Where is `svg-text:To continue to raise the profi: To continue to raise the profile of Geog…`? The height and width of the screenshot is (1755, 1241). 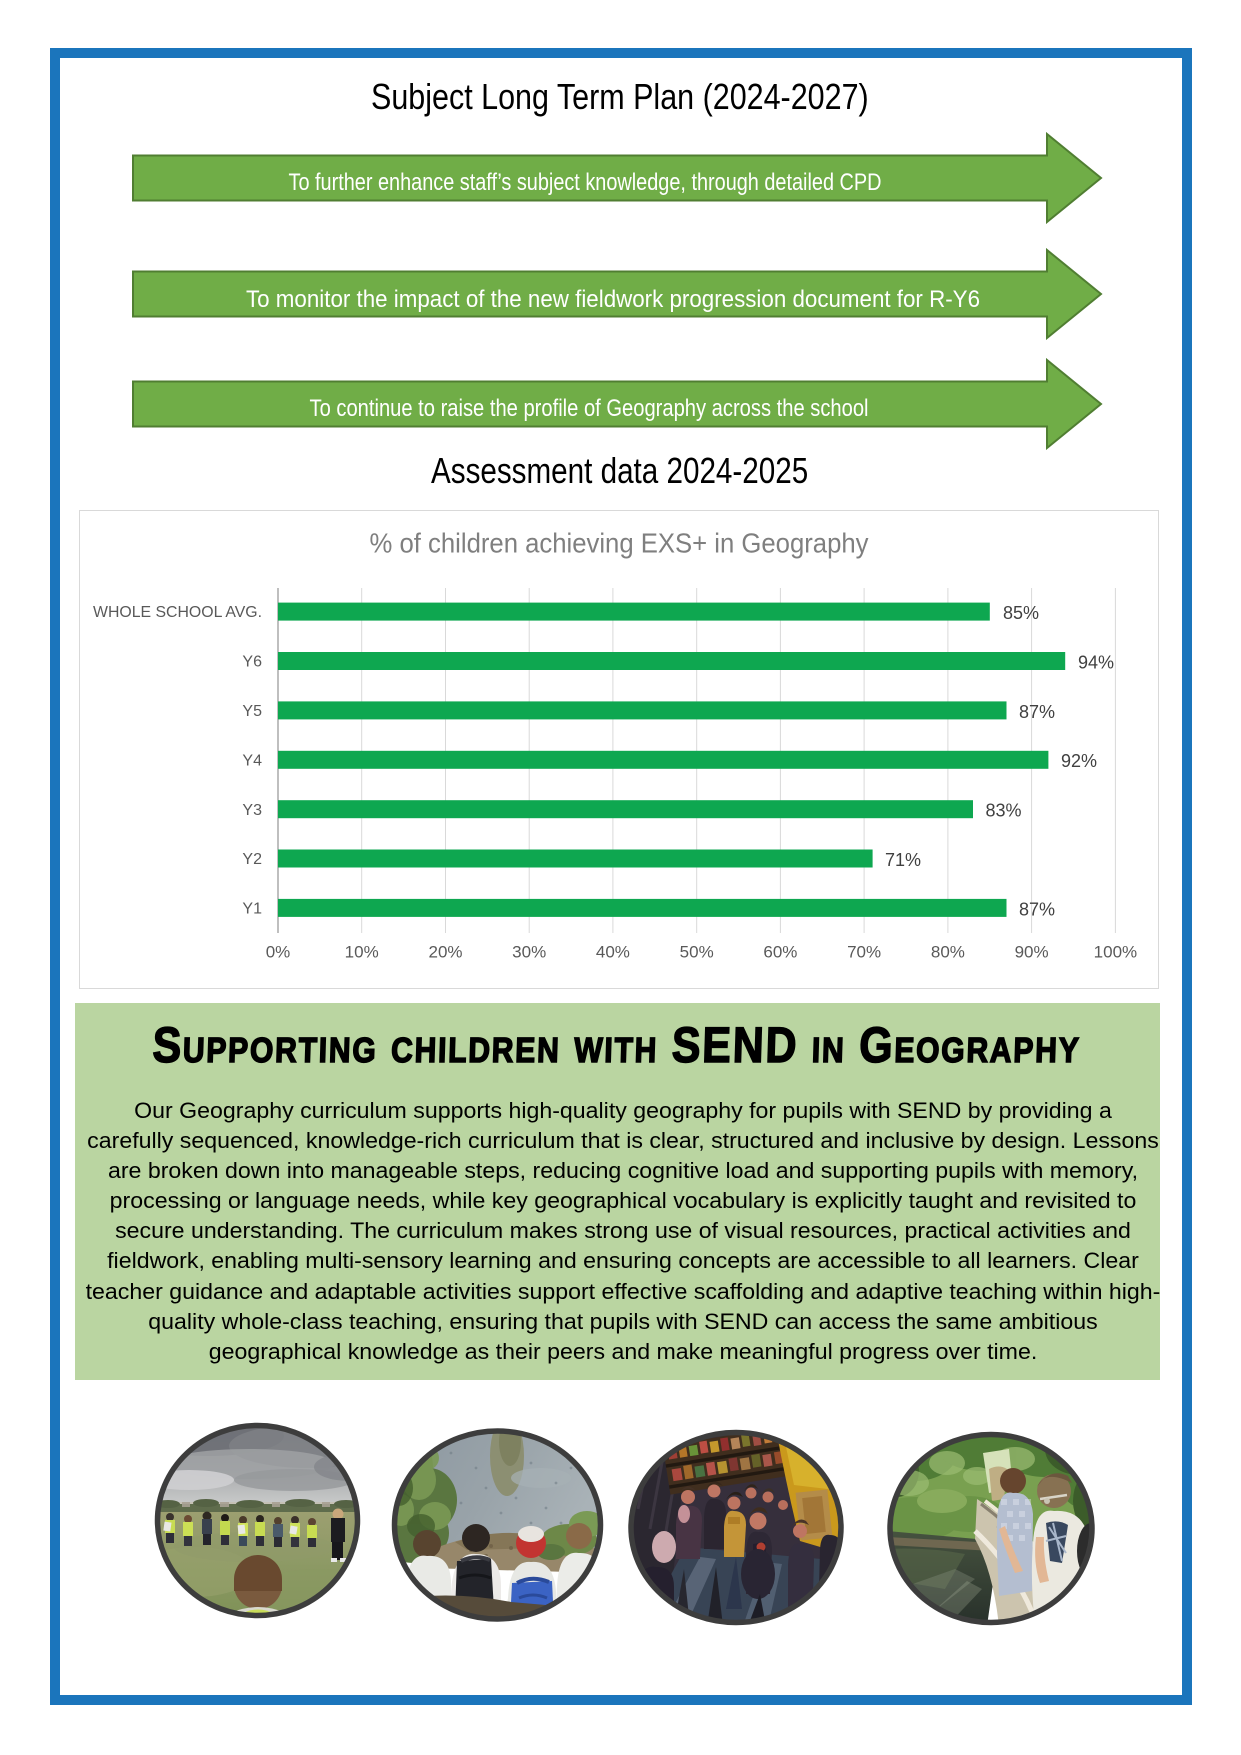
svg-text:To continue to raise the profi: To continue to raise the profile of Geog… is located at coordinates (589, 408).